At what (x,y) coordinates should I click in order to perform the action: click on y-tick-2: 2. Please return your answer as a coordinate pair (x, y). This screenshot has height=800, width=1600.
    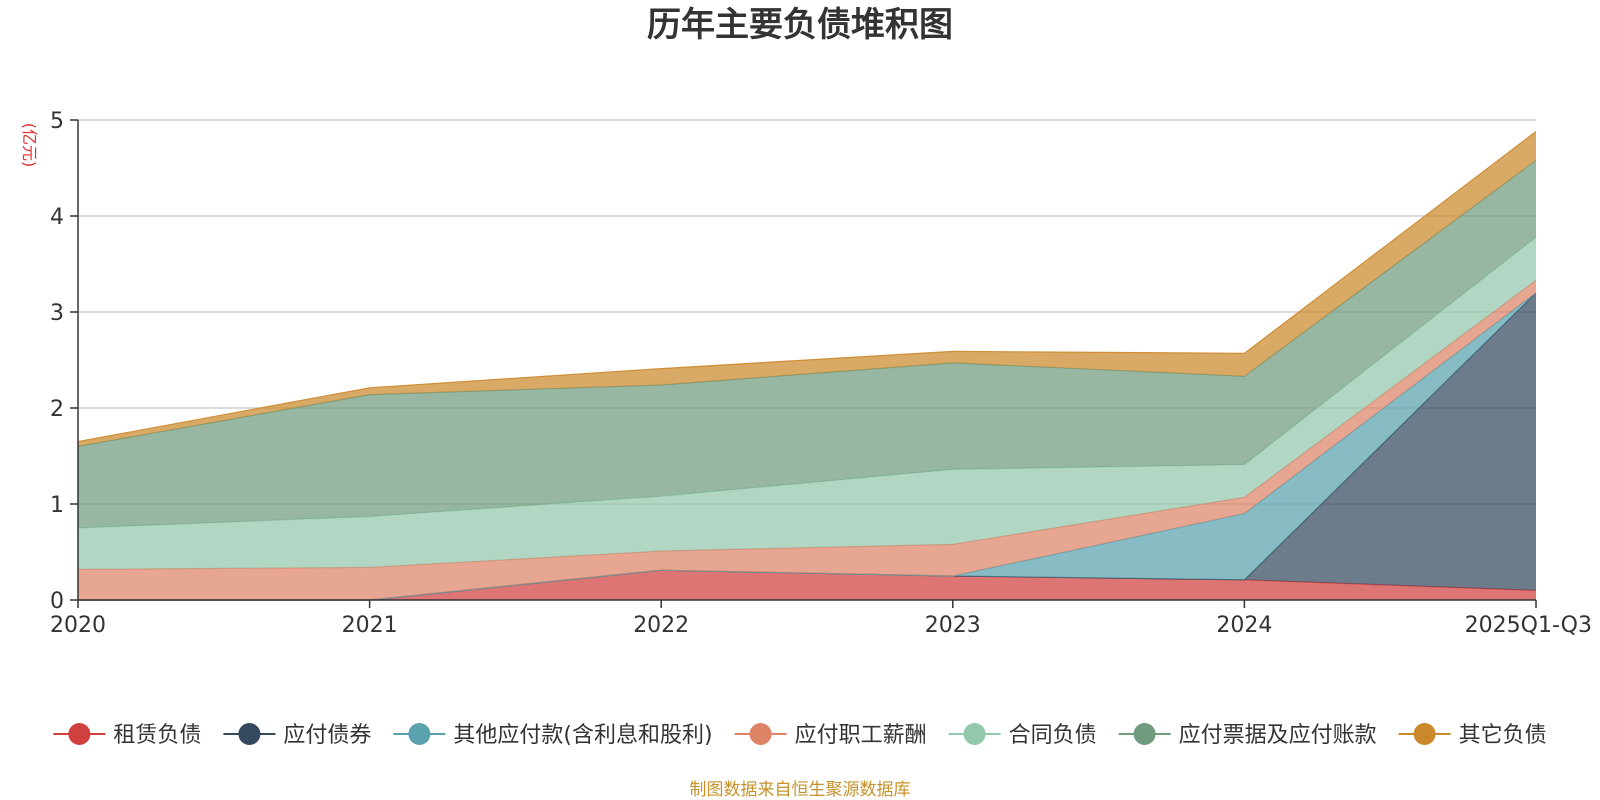
    Looking at the image, I should click on (57, 409).